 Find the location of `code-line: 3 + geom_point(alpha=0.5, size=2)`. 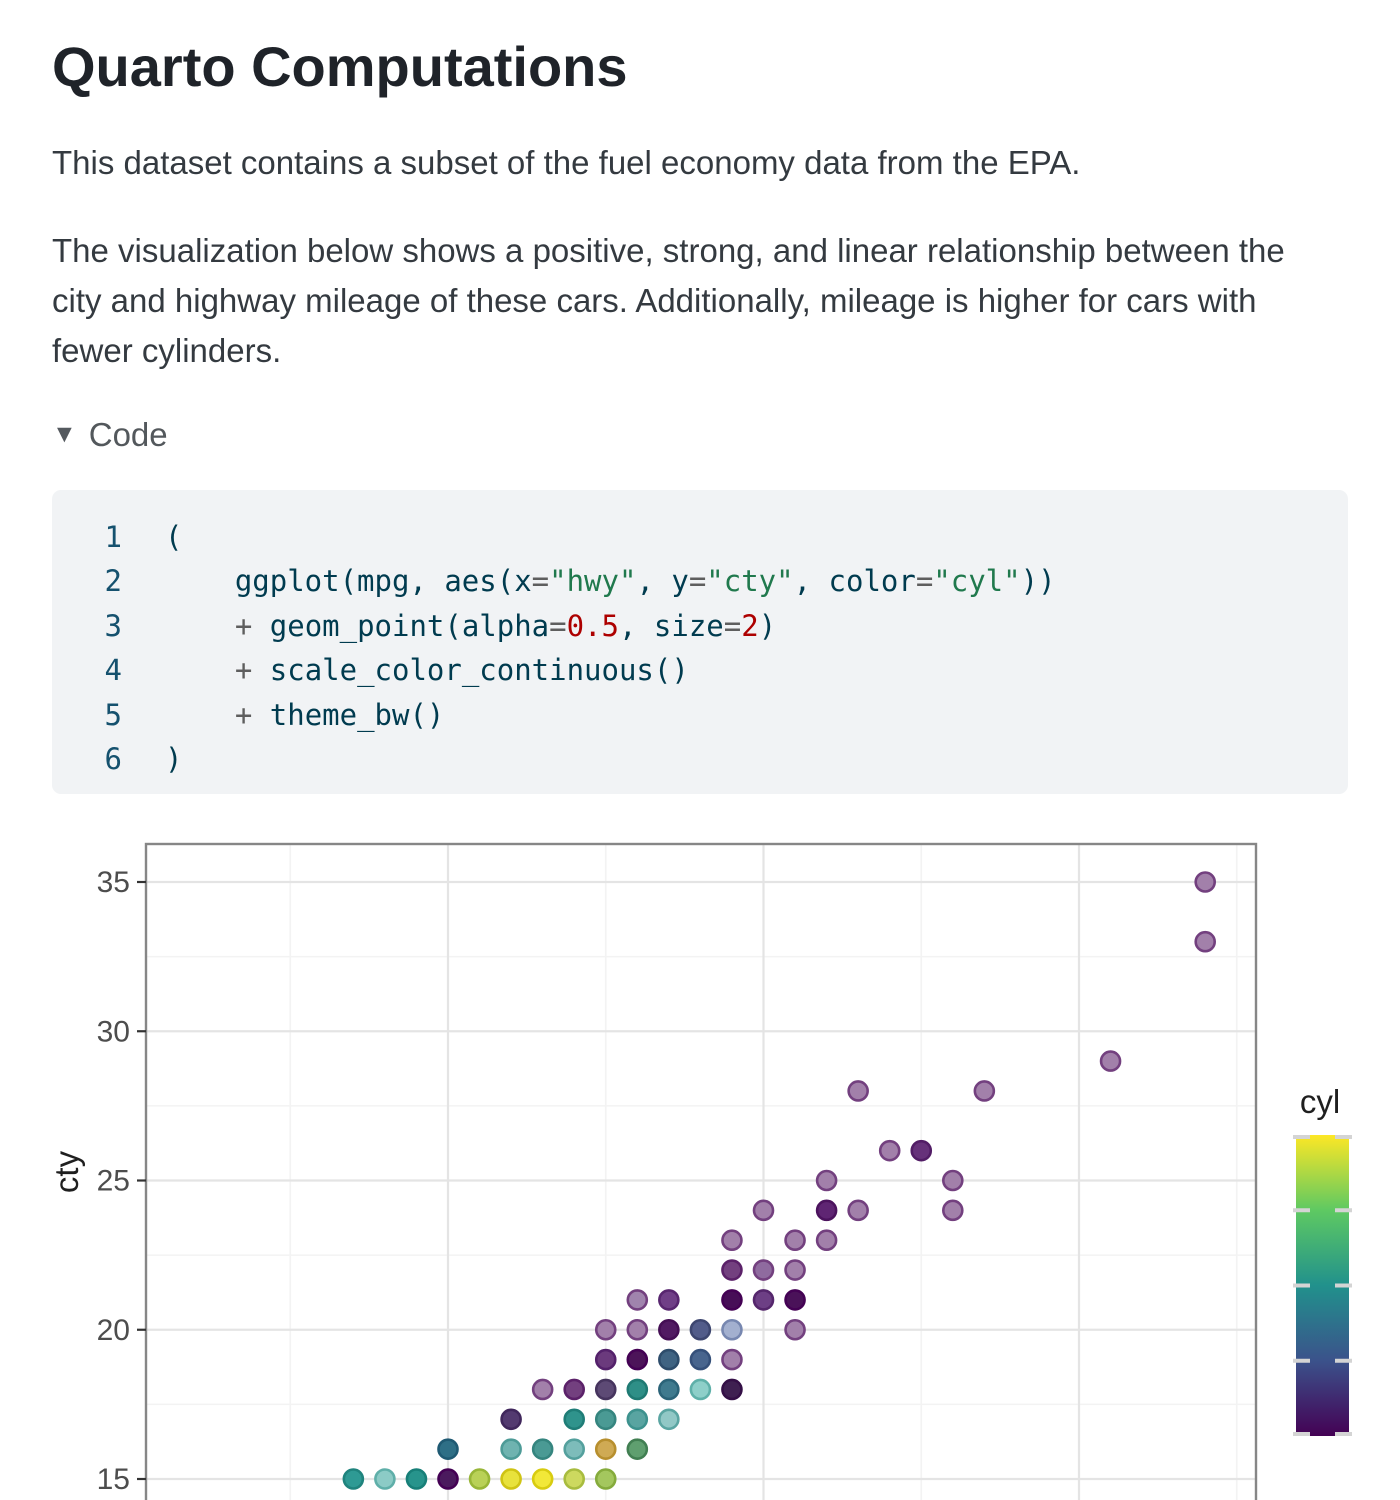

code-line: 3 + geom_point(alpha=0.5, size=2) is located at coordinates (700, 626).